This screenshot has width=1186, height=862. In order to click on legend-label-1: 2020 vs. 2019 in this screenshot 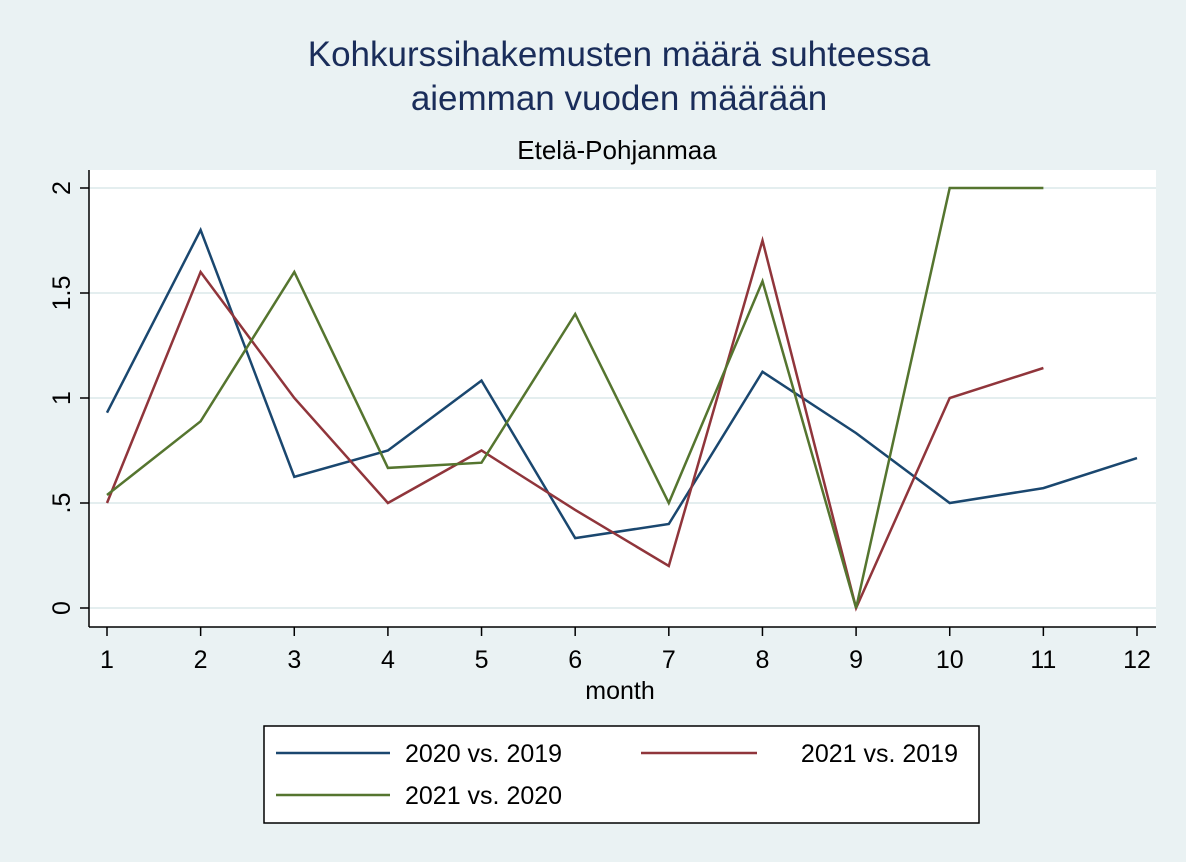, I will do `click(483, 754)`.